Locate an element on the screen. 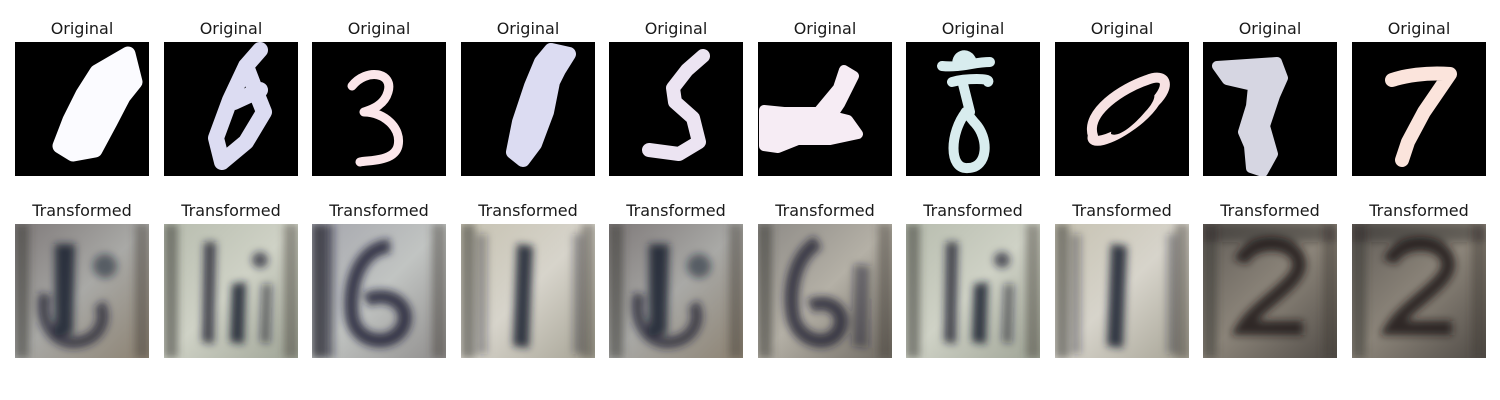 This screenshot has width=1500, height=400. panel-original-6: Original is located at coordinates (825, 97).